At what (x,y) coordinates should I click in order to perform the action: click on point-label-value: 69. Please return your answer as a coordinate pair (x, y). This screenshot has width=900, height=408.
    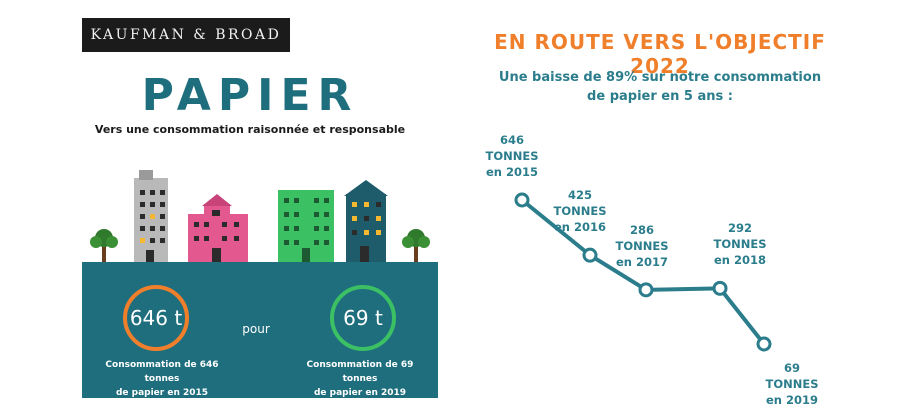
    Looking at the image, I should click on (791, 368).